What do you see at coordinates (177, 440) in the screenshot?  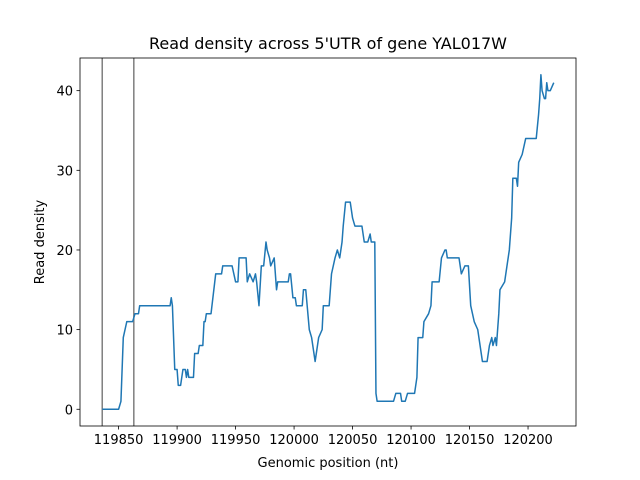 I see `x-tick-label: 119900` at bounding box center [177, 440].